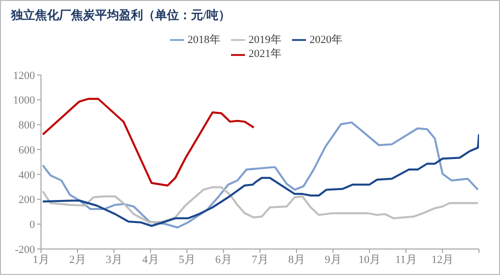 This screenshot has width=500, height=275. Describe the element at coordinates (443, 260) in the screenshot. I see `x-tick-label: 12月` at that location.